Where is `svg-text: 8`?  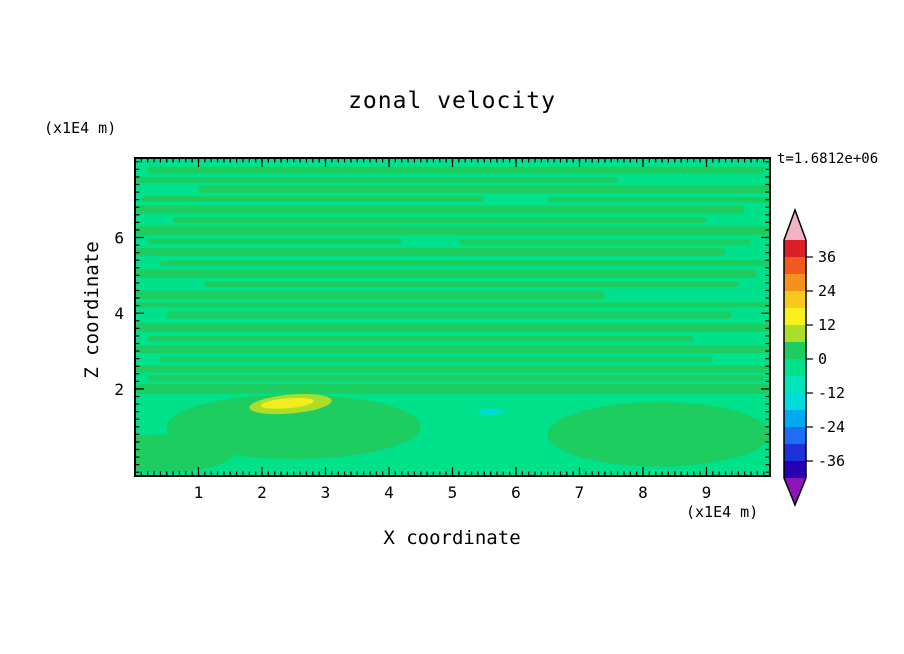
svg-text: 8 is located at coordinates (643, 492).